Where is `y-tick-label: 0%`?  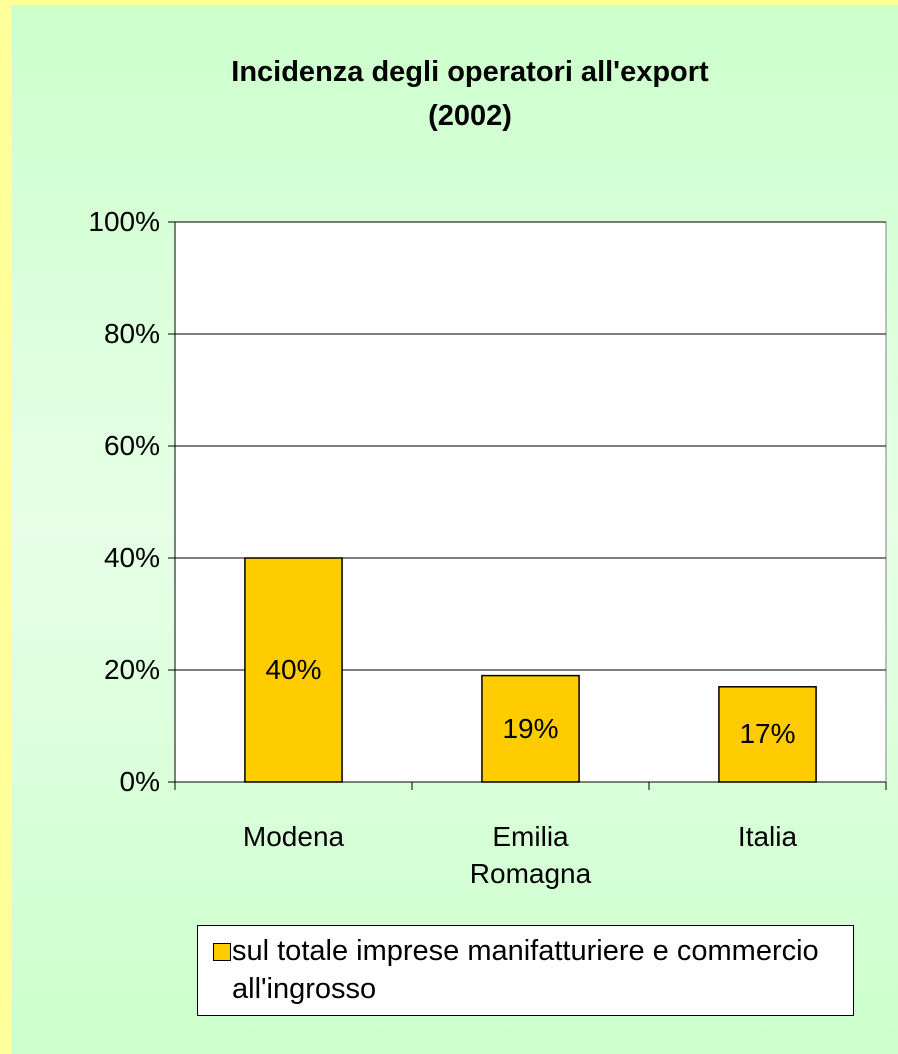
y-tick-label: 0% is located at coordinates (139, 781).